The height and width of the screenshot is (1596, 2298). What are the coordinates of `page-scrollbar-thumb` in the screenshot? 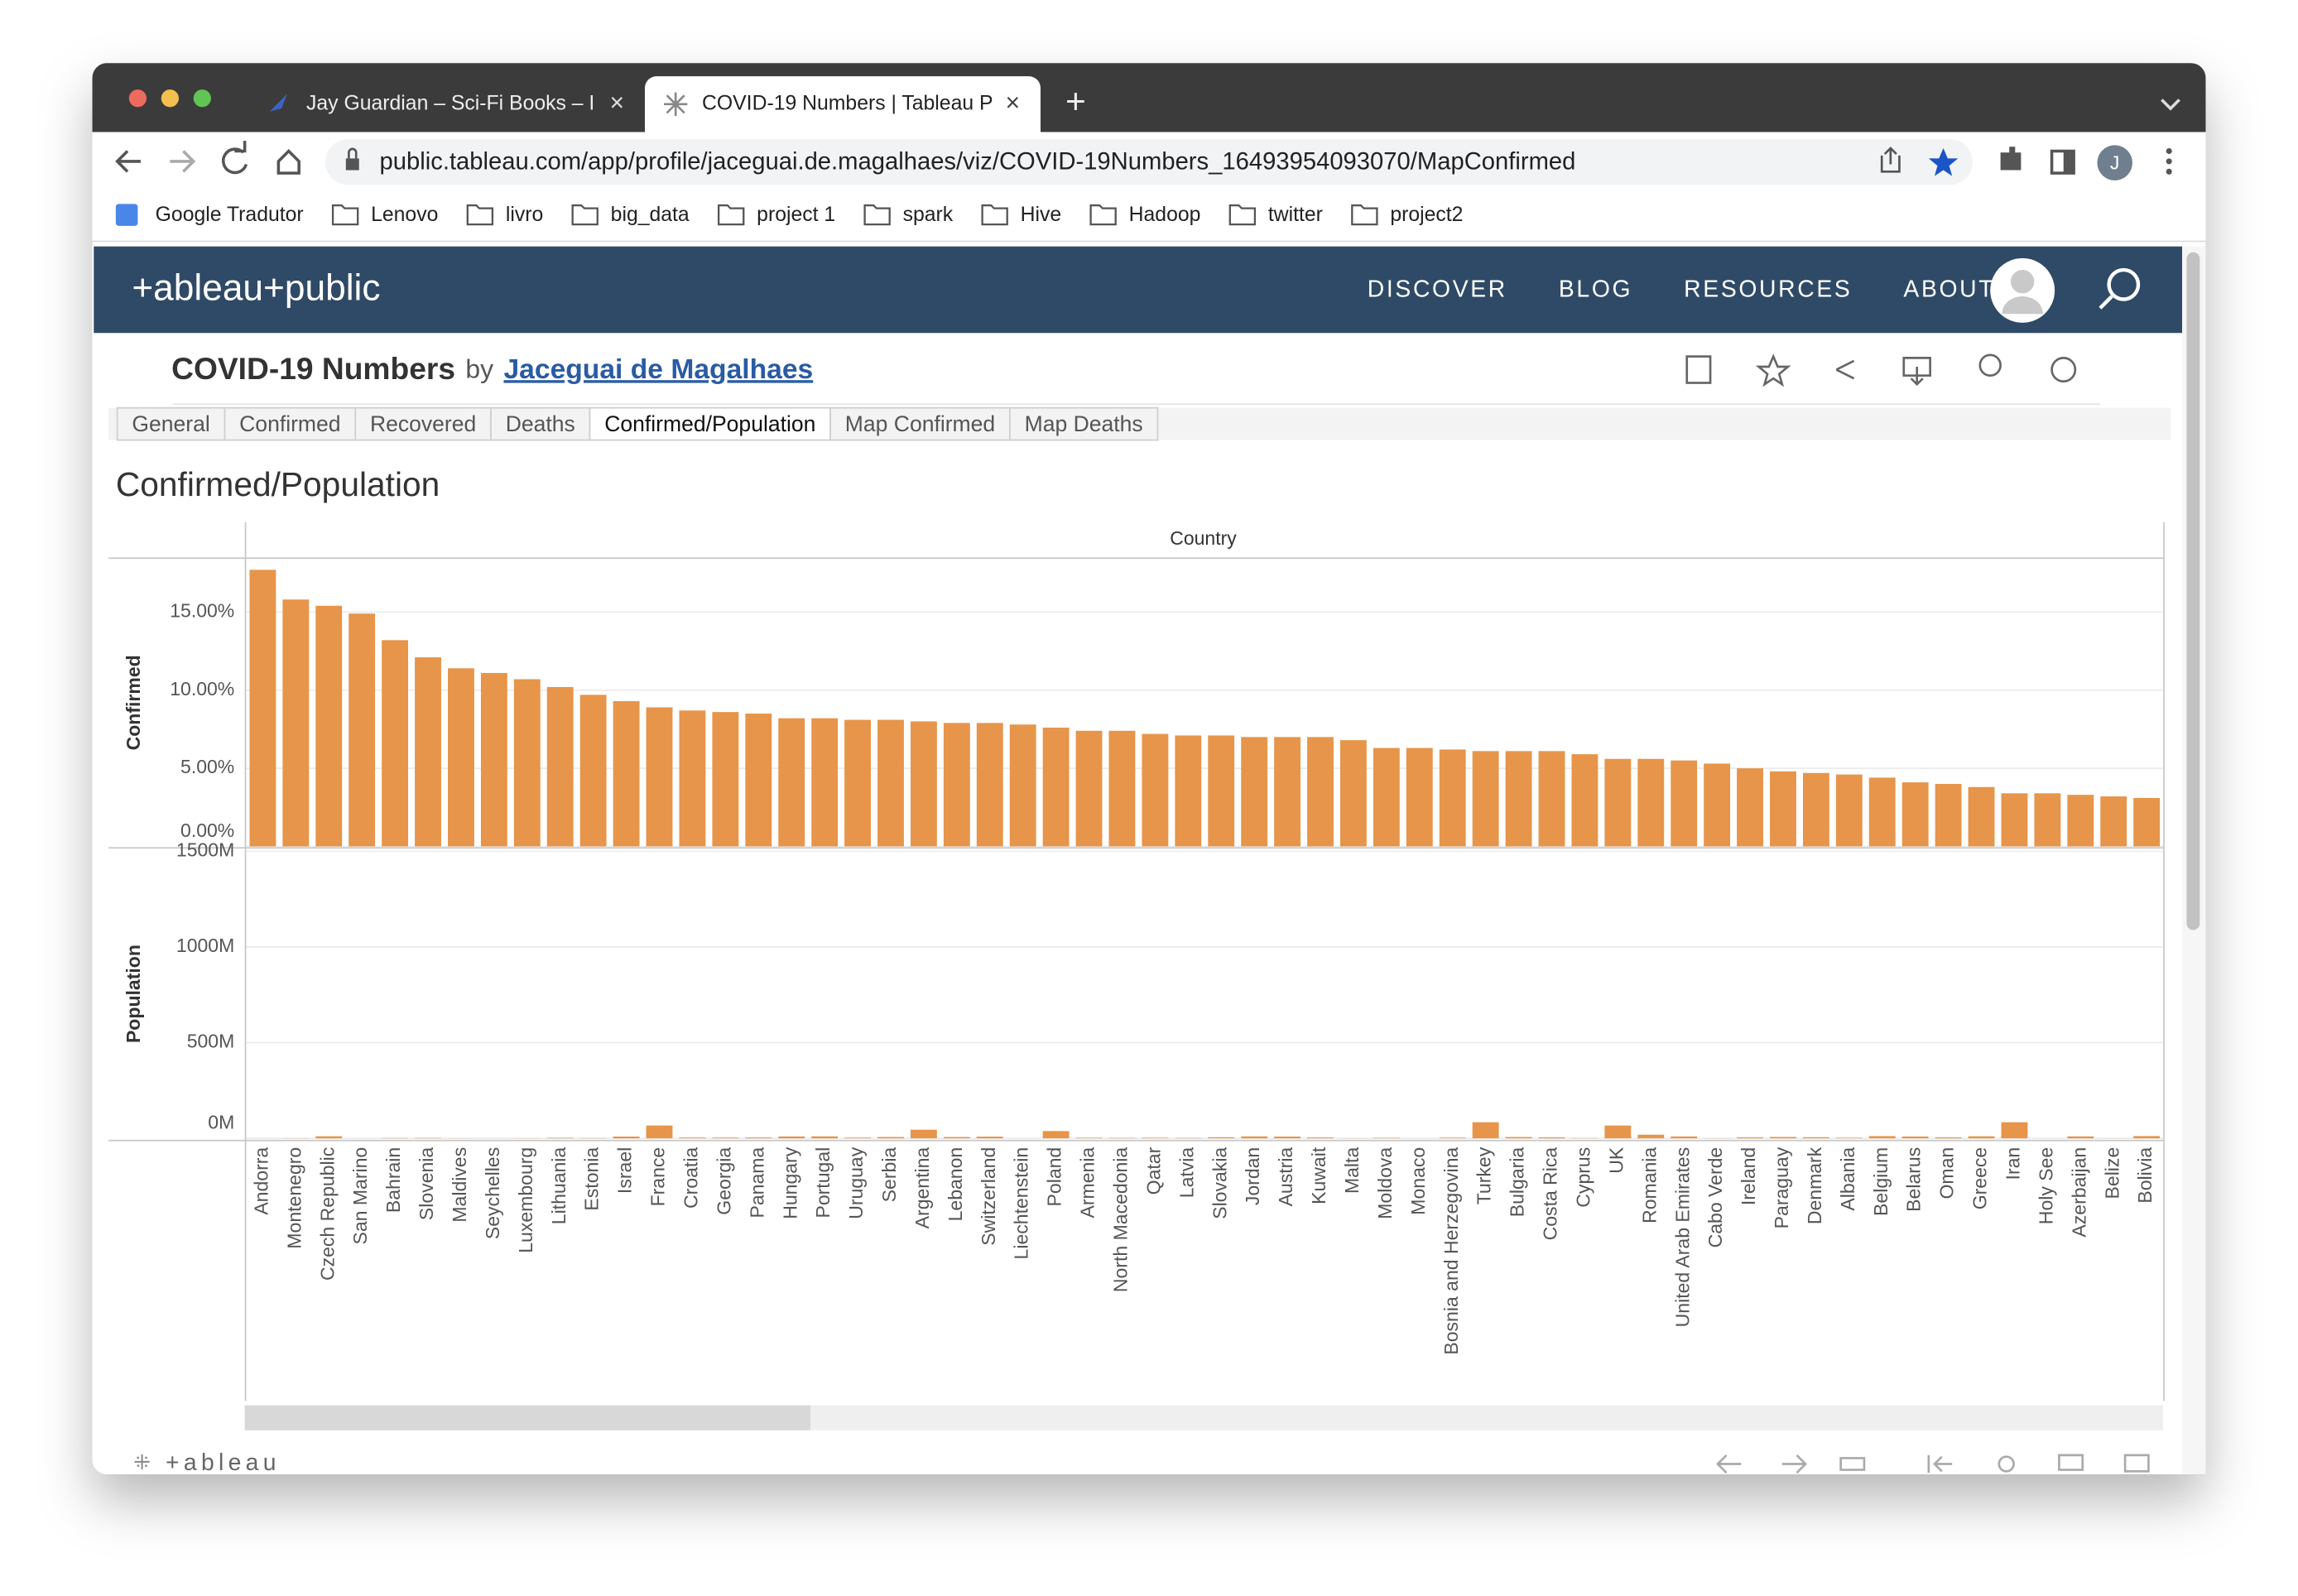 It's located at (2193, 591).